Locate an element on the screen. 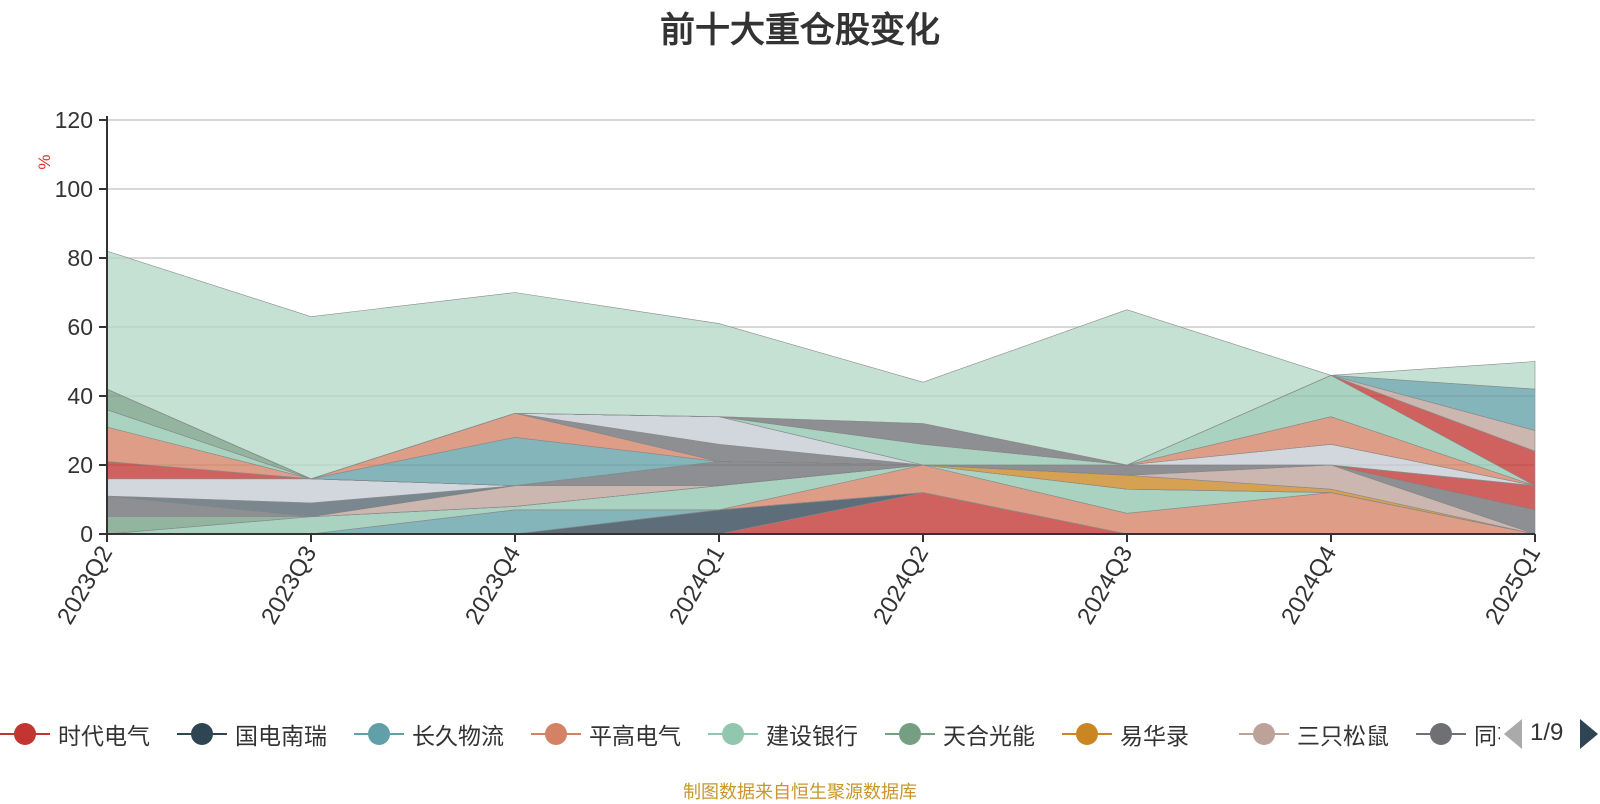 This screenshot has height=804, width=1600. legend-item: 三只松鼠 is located at coordinates (1314, 734).